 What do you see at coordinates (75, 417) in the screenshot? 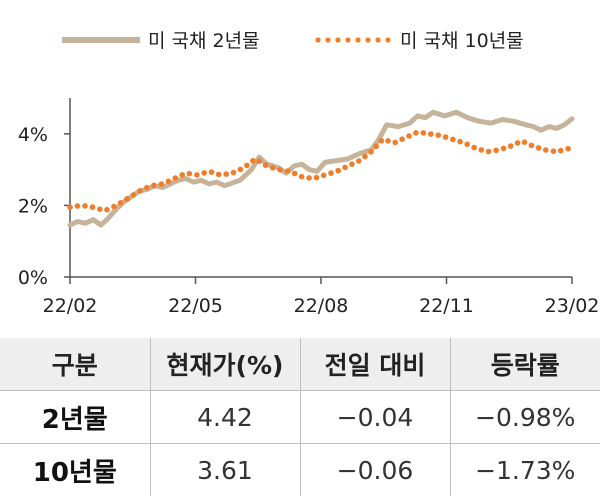
I see `row-label-2y: 2년물` at bounding box center [75, 417].